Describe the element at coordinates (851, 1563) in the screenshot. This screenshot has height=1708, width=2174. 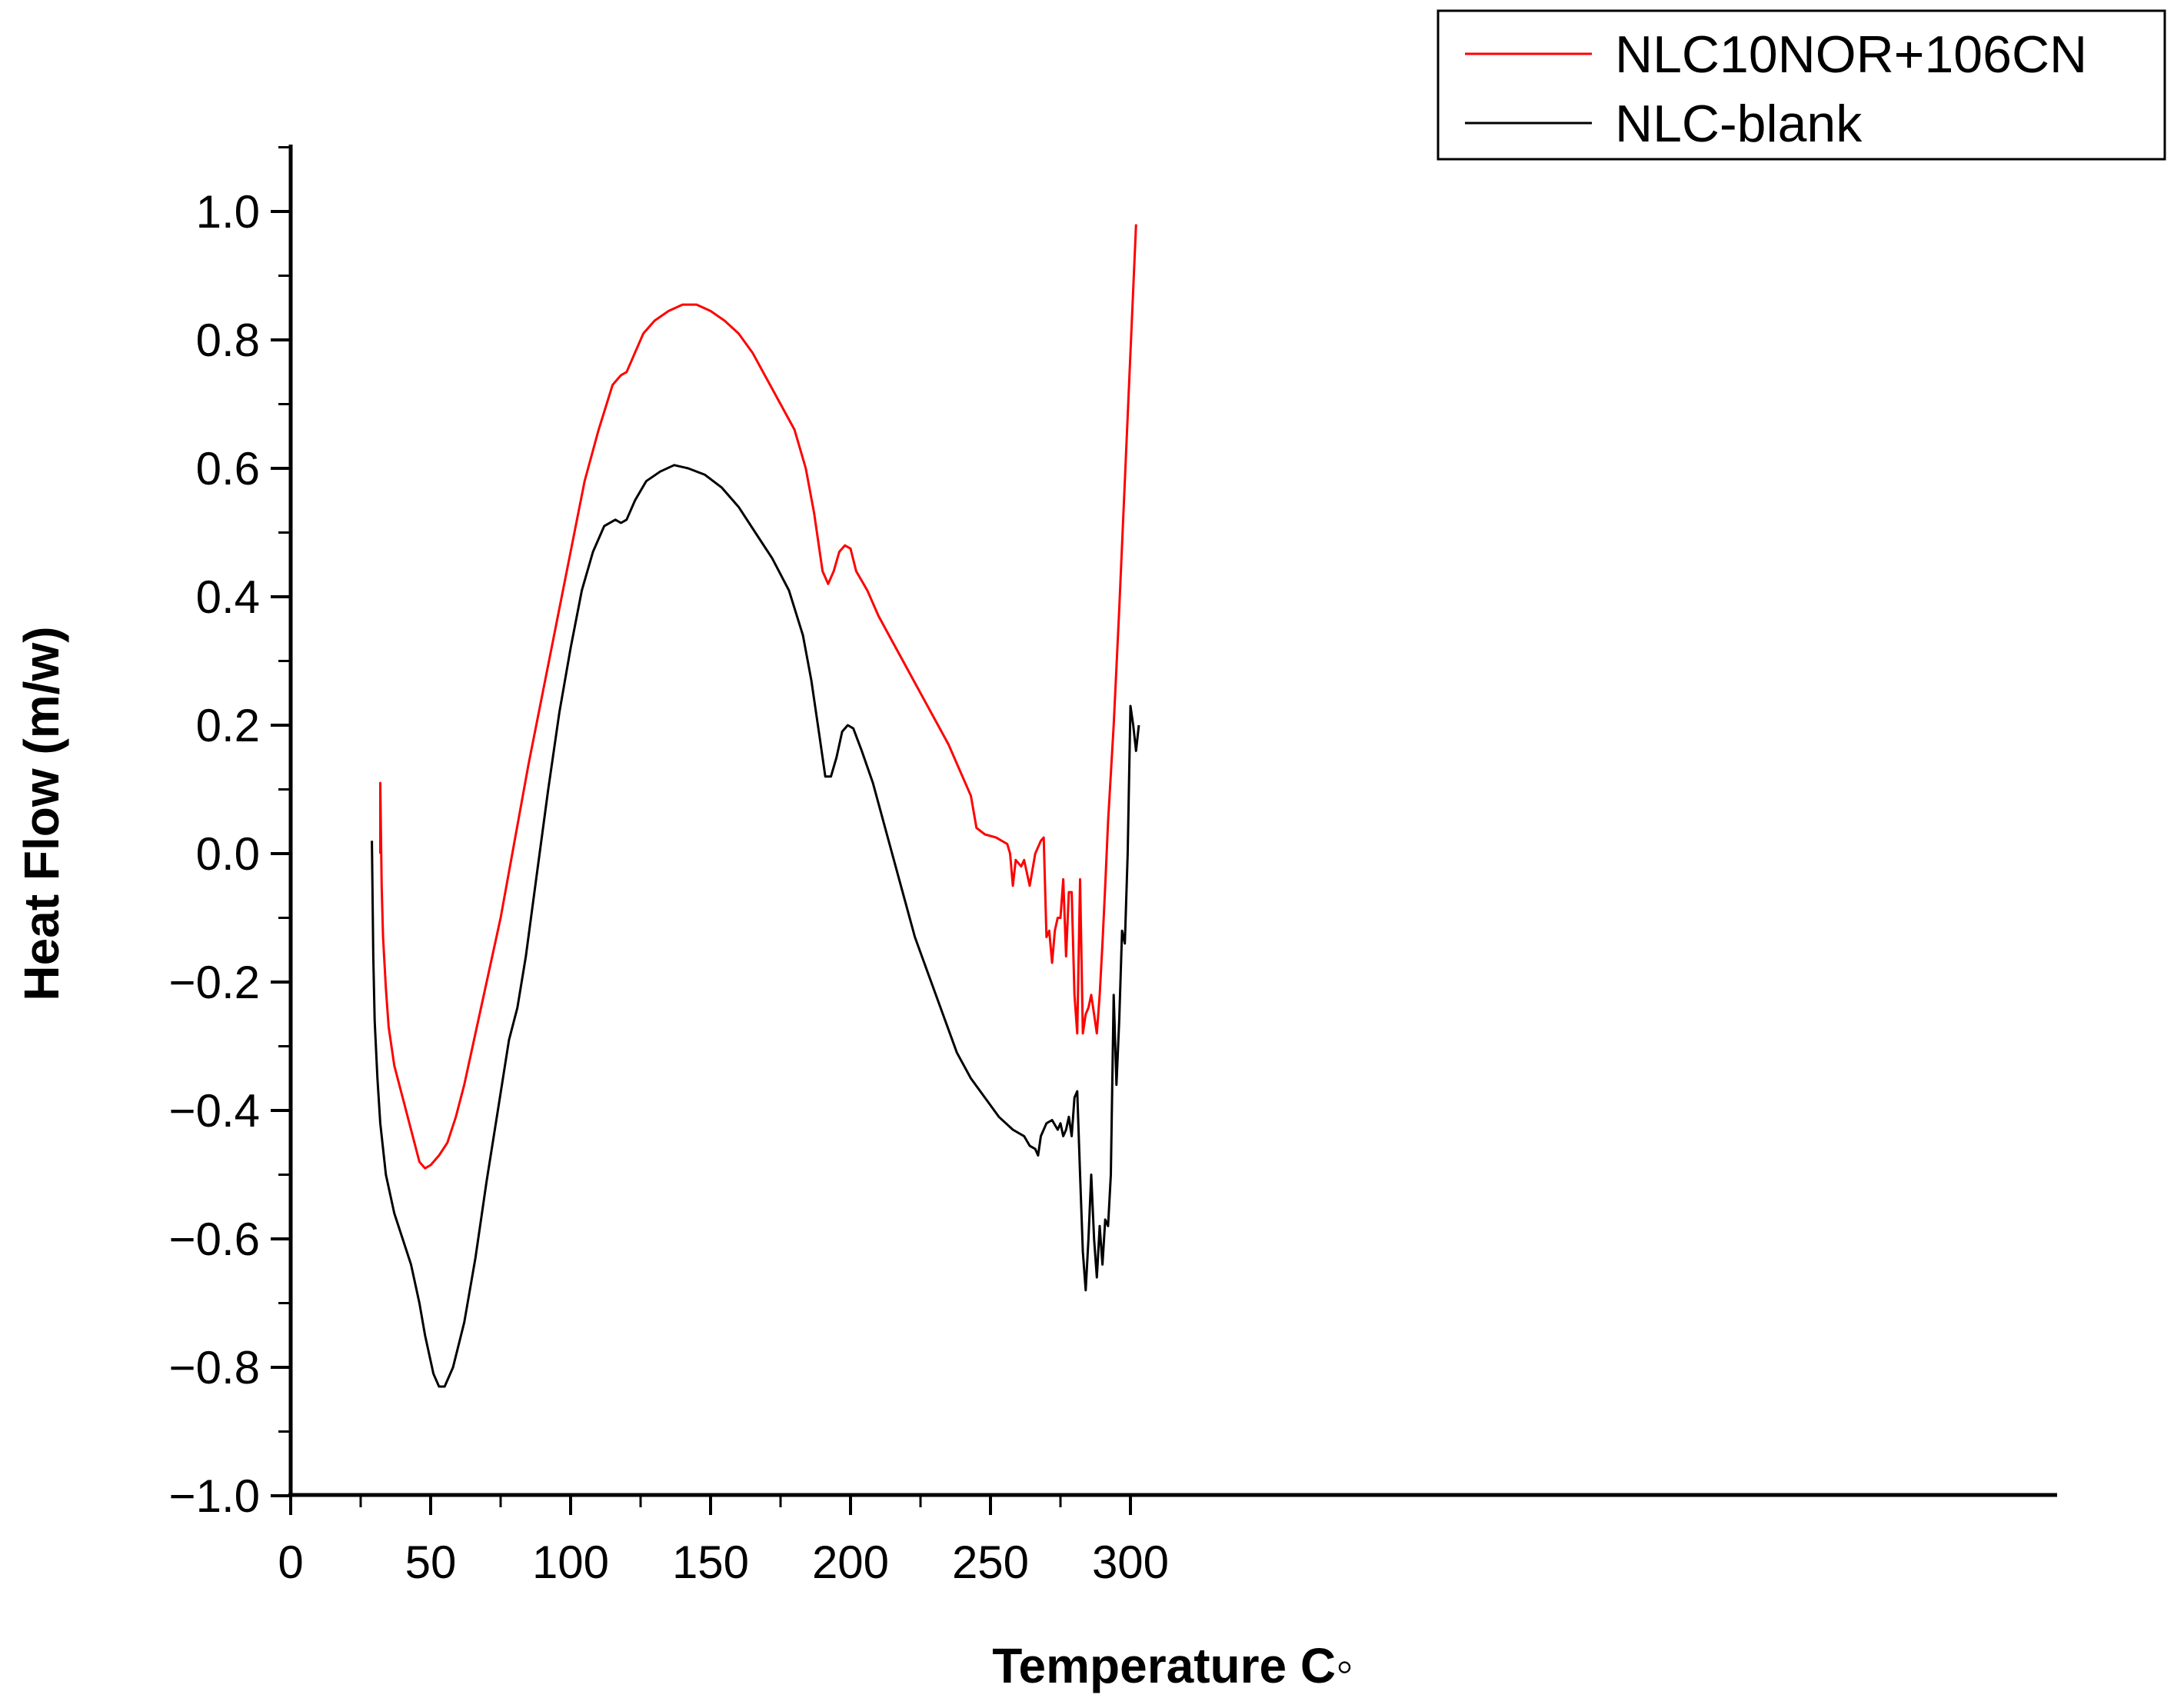
I see `x-tick-label: 200` at that location.